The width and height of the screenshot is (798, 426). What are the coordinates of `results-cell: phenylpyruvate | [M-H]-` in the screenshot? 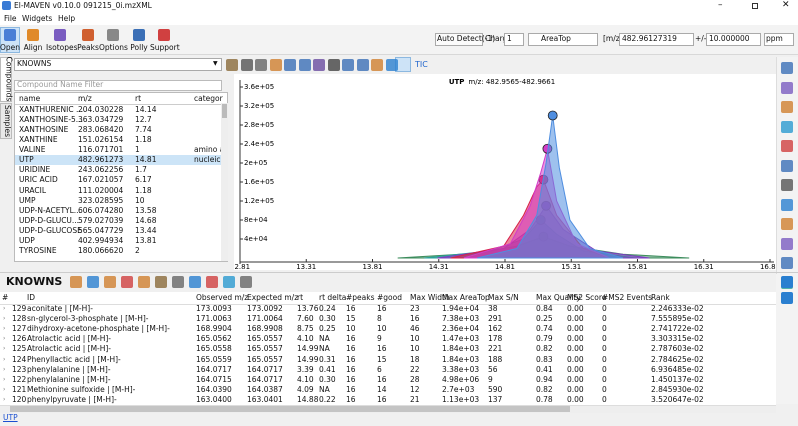 It's located at (72, 399).